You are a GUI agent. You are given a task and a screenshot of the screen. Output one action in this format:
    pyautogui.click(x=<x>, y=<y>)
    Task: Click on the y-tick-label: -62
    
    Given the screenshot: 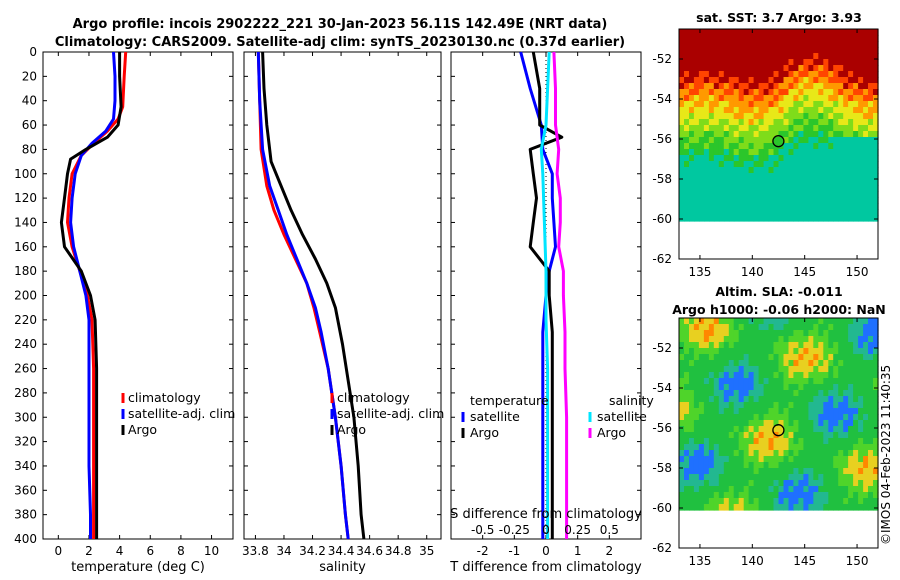 What is the action you would take?
    pyautogui.click(x=662, y=548)
    